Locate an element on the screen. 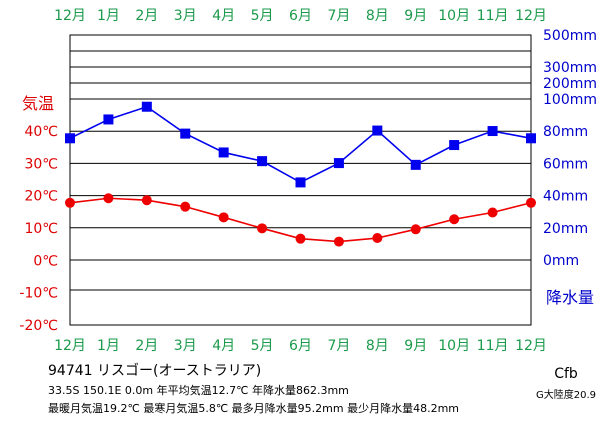 This screenshot has width=611, height=429. month-label-top: 11月 is located at coordinates (493, 16).